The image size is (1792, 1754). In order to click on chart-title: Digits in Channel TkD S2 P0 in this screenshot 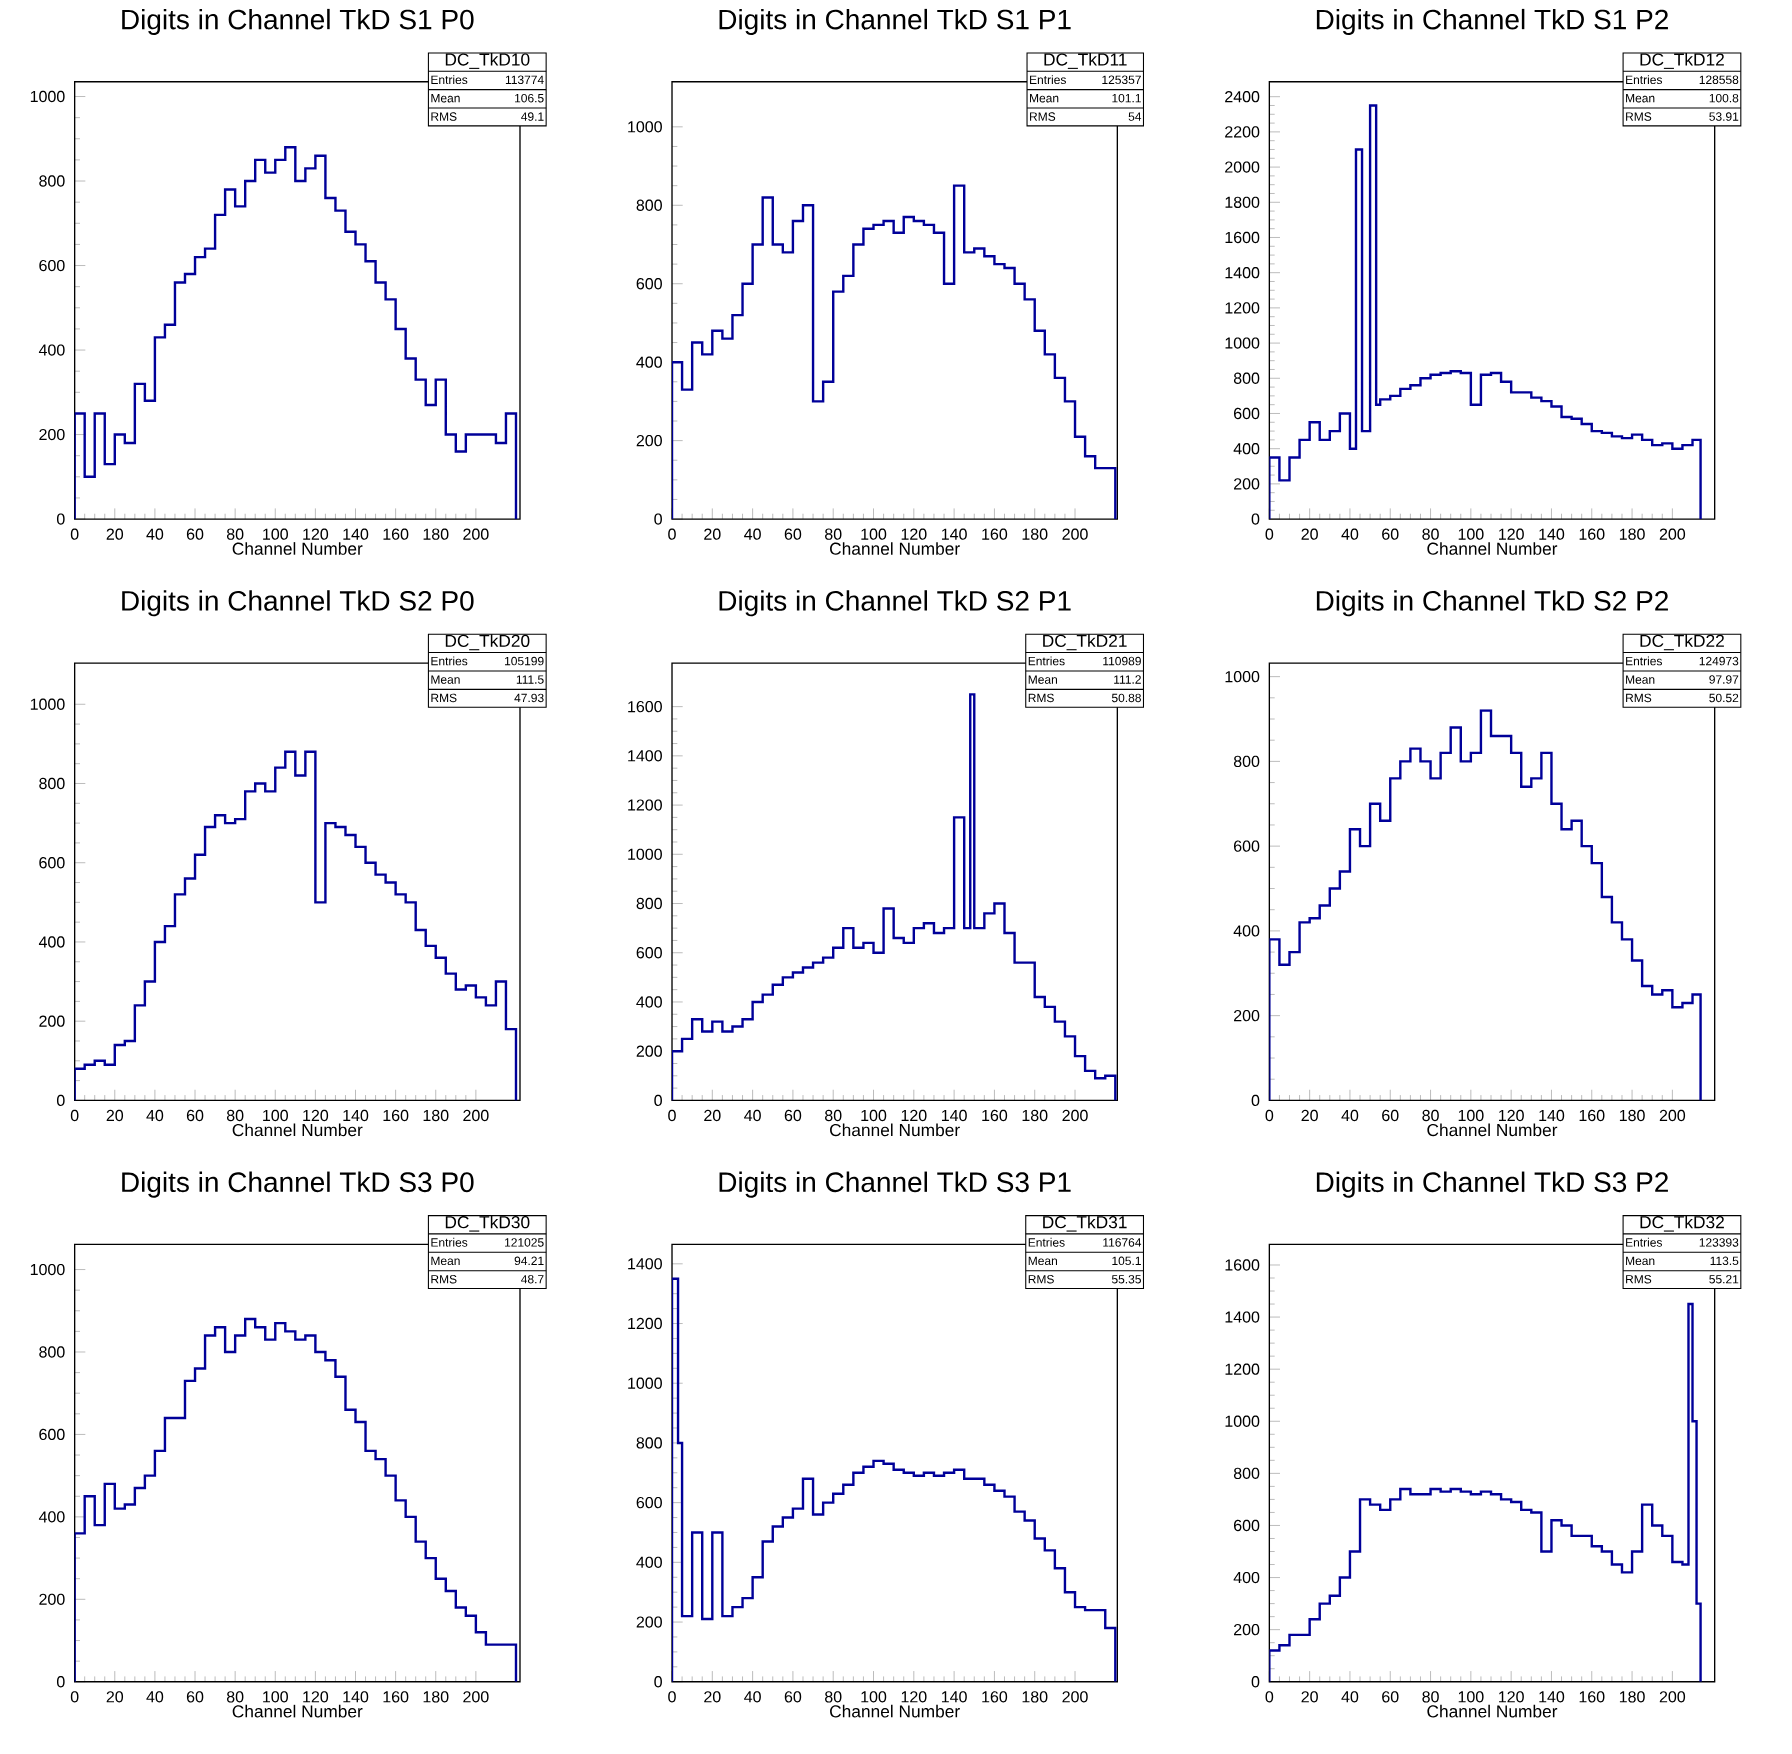, I will do `click(298, 603)`.